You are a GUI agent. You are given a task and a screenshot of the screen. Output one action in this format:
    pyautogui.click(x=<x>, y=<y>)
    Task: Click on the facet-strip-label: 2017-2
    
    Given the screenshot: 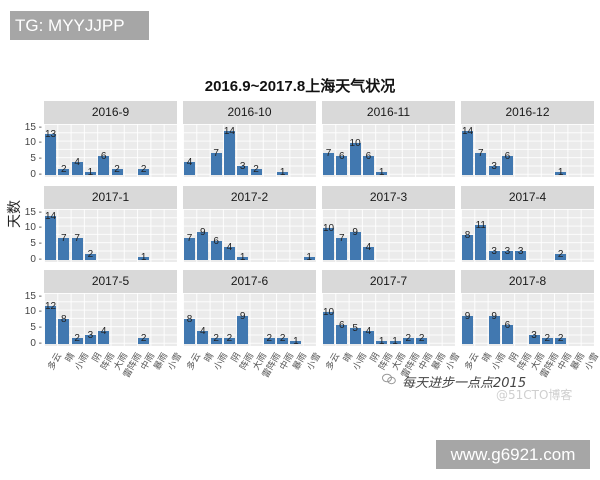 What is the action you would take?
    pyautogui.click(x=249, y=197)
    